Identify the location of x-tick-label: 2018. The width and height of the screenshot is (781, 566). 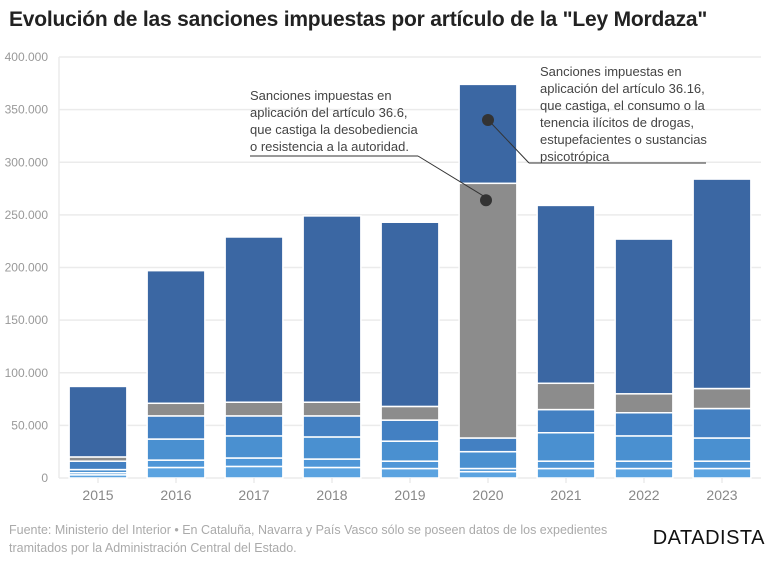
(331, 495).